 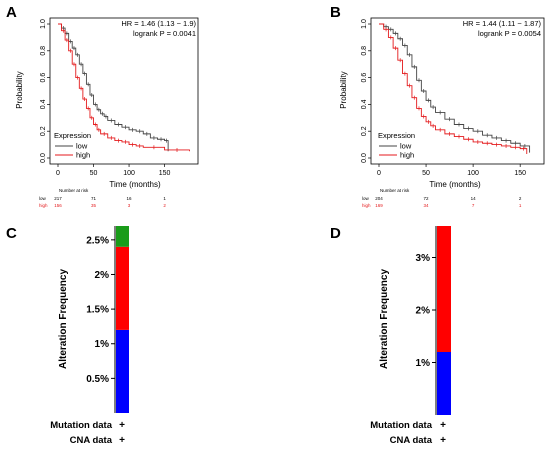 I want to click on panel-d-yticks: 1% 2% 3%, so click(x=426, y=311).